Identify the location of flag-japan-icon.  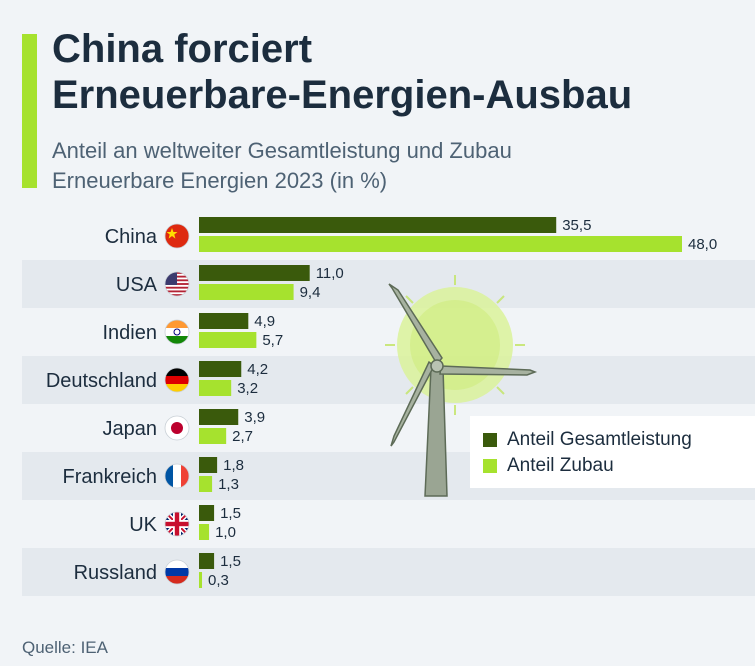
(177, 428).